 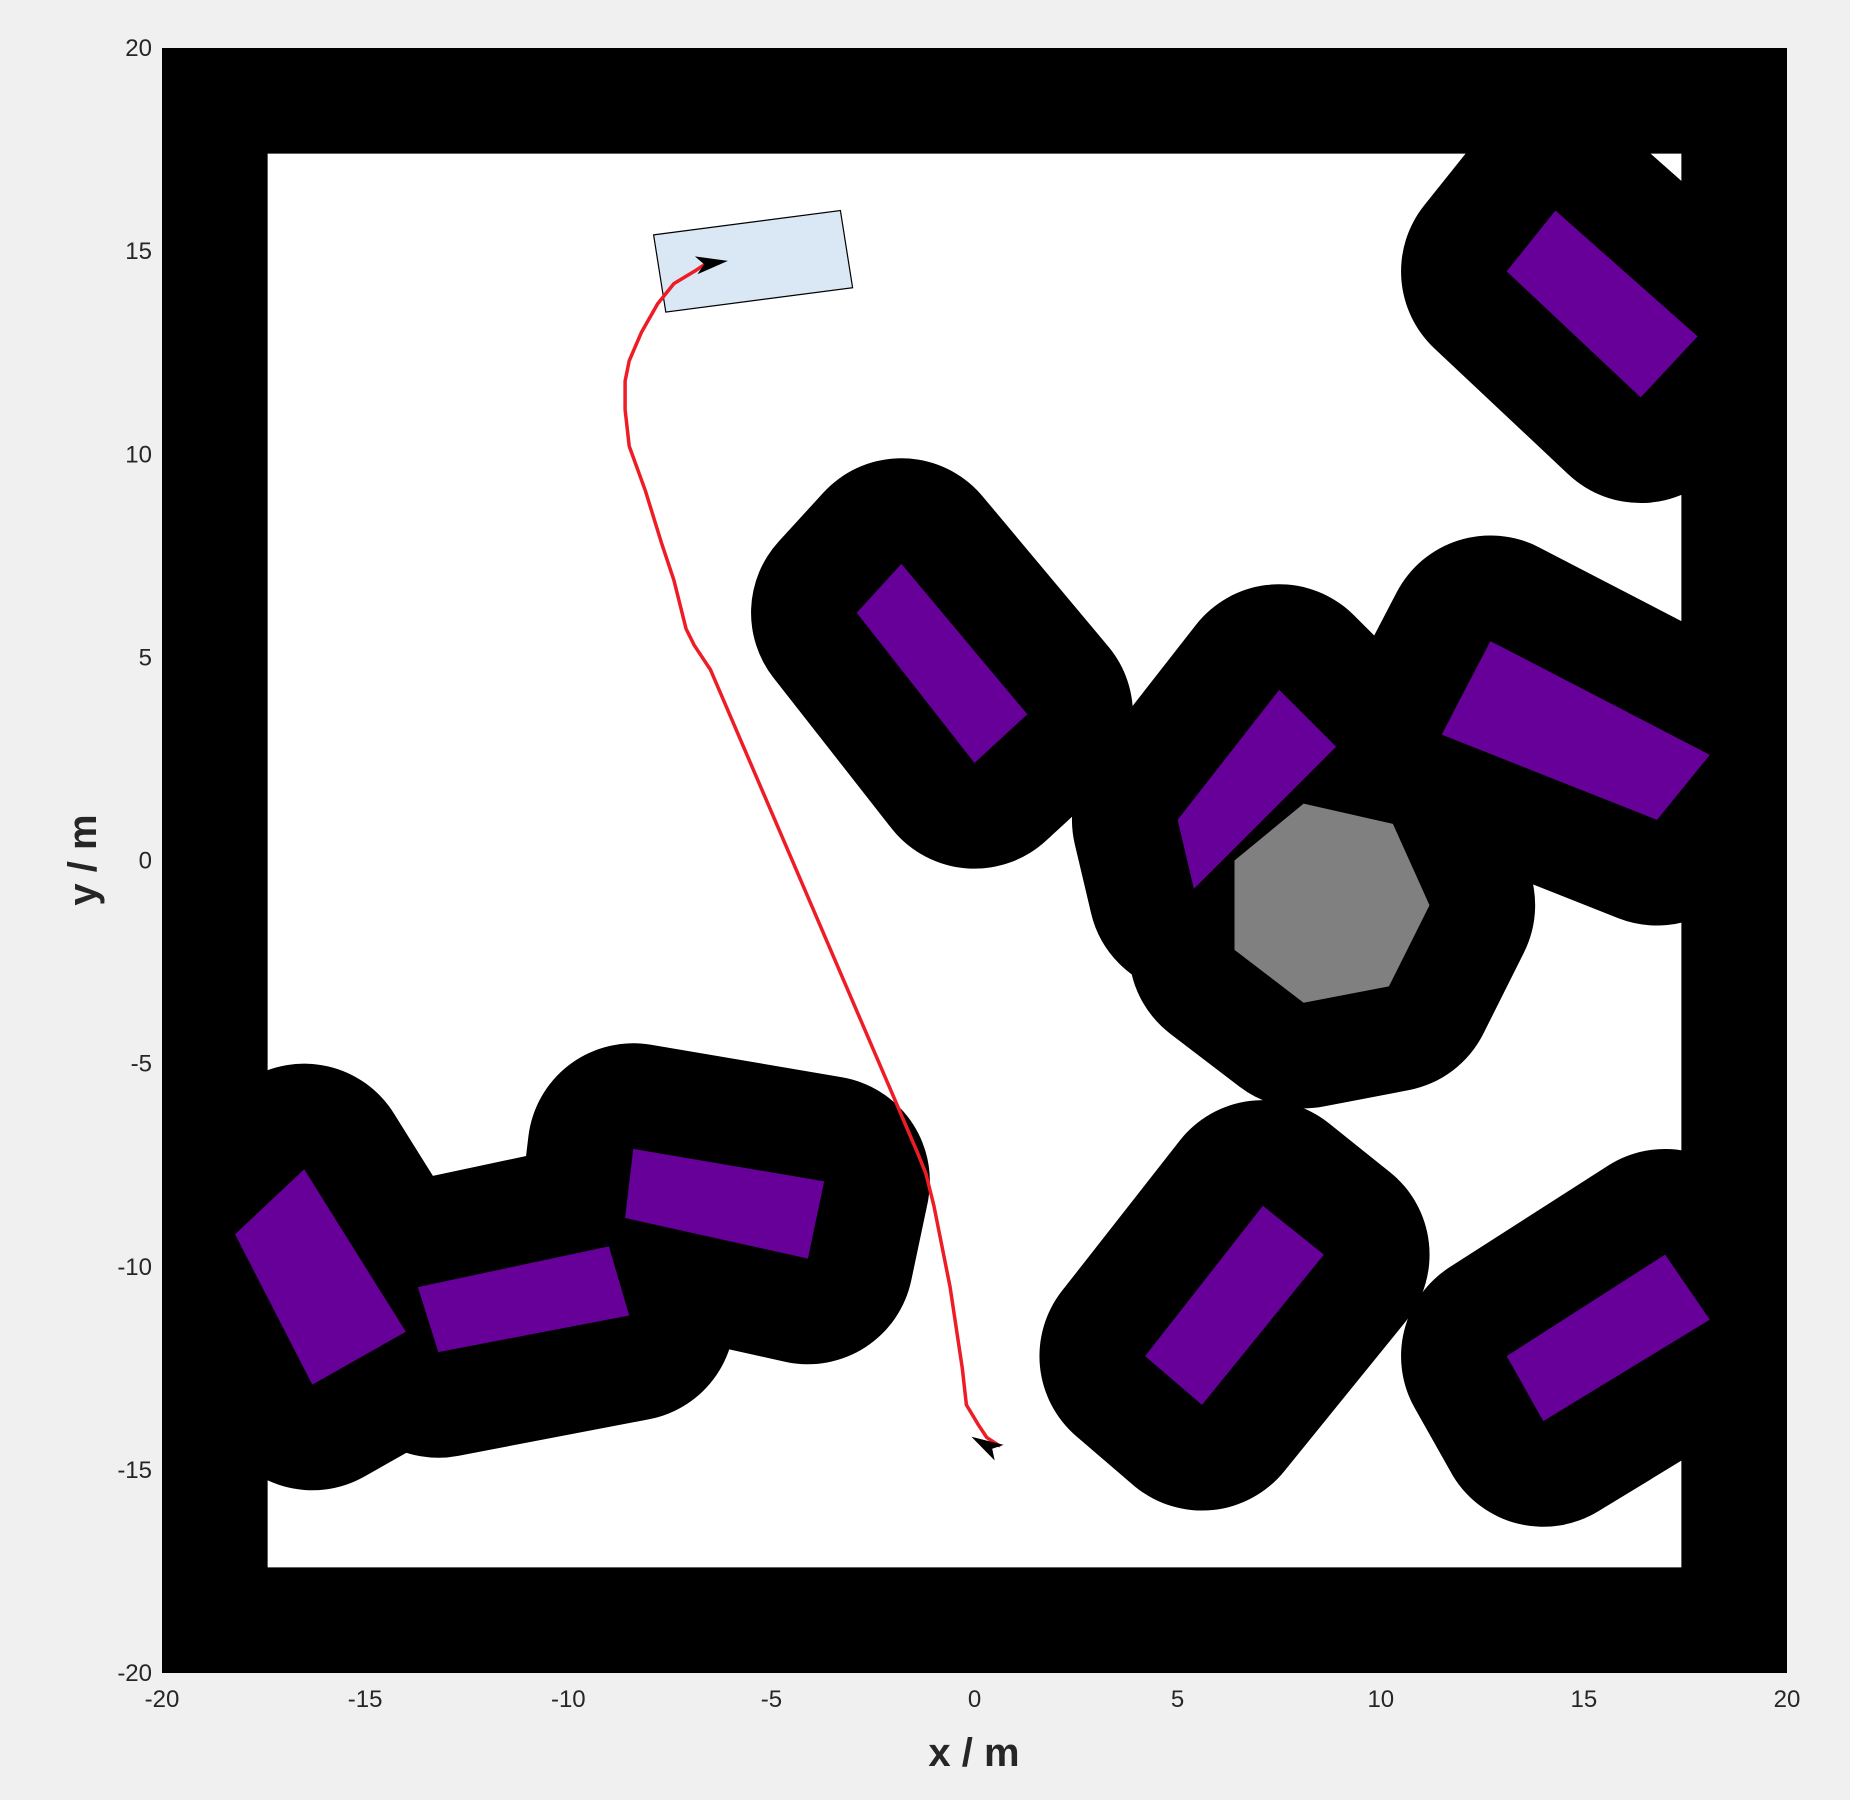 I want to click on y-tick-label: 5, so click(x=145, y=657).